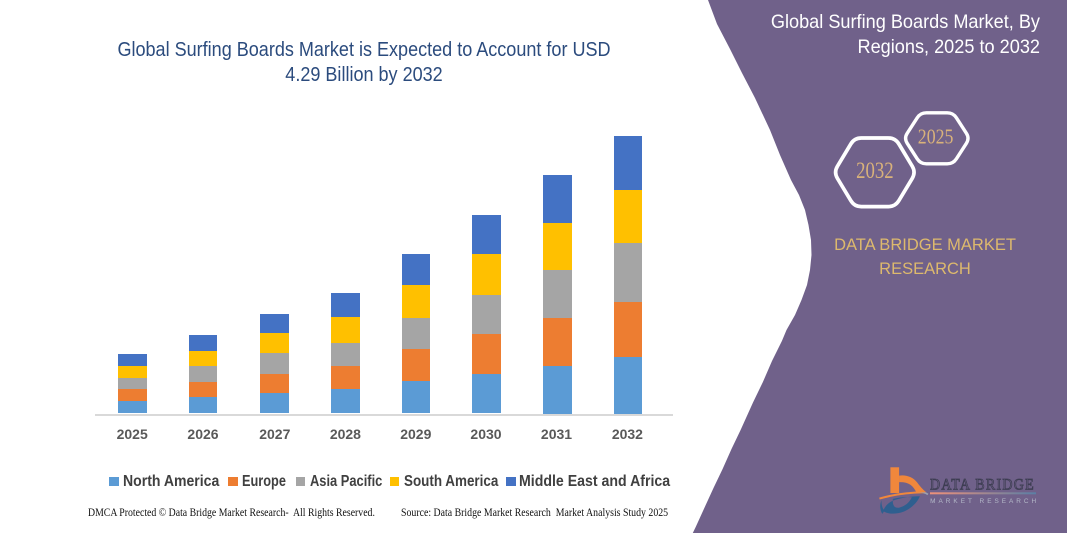 The width and height of the screenshot is (1067, 533). Describe the element at coordinates (982, 485) in the screenshot. I see `svg-text: DATA BRIDGE` at that location.